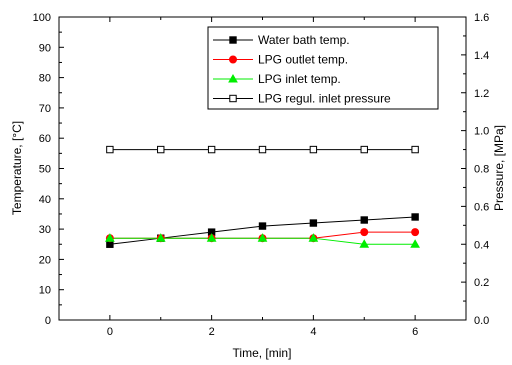  What do you see at coordinates (45, 200) in the screenshot?
I see `y-tick-label: 40` at bounding box center [45, 200].